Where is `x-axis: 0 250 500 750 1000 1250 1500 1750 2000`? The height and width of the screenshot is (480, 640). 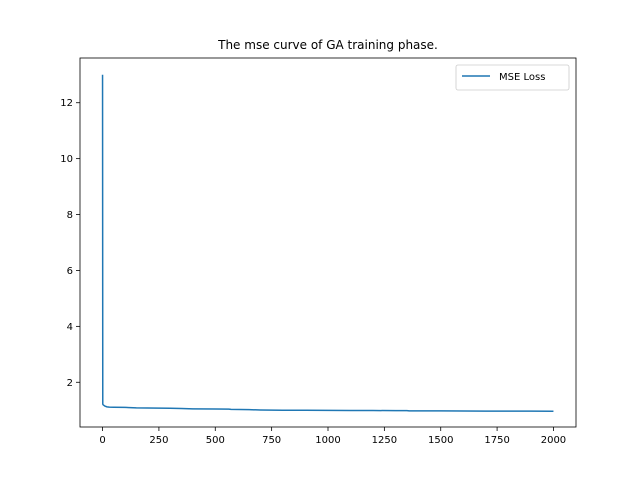
x-axis: 0 250 500 750 1000 1250 1500 1750 2000 is located at coordinates (332, 436).